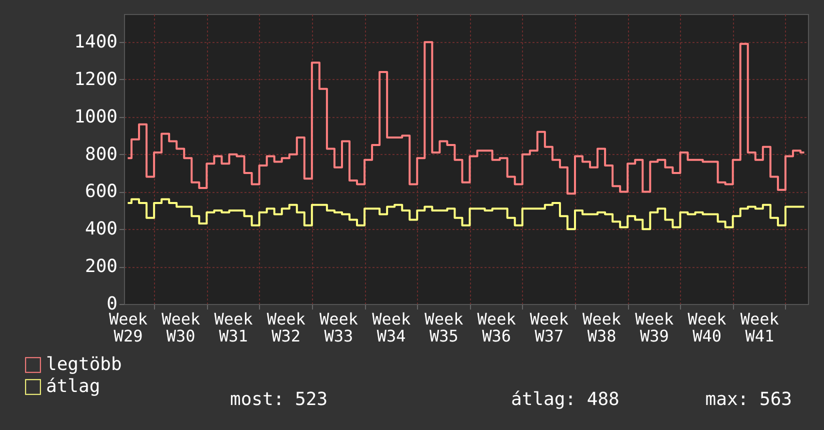 This screenshot has width=824, height=430. Describe the element at coordinates (565, 399) in the screenshot. I see `text: átlag: 488` at that location.